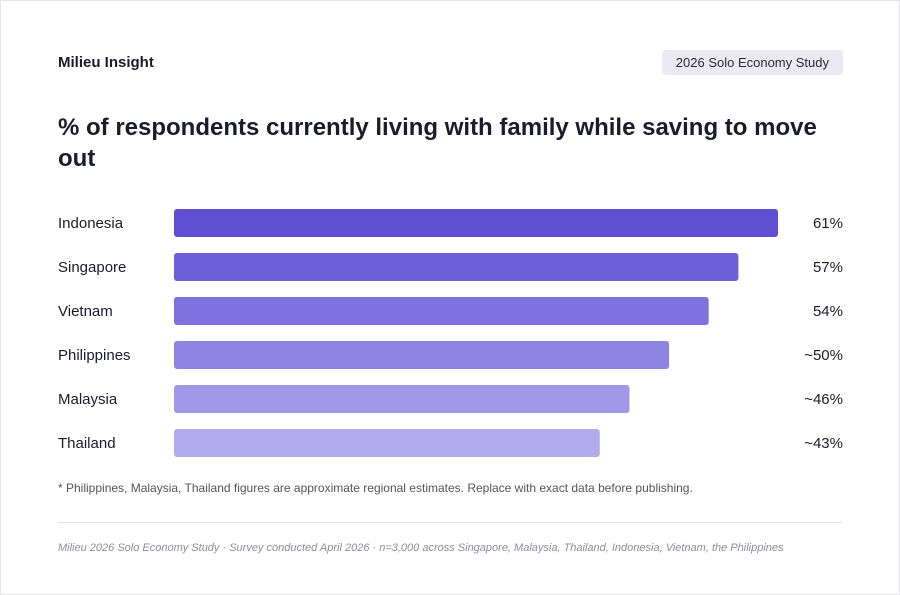  I want to click on value-label: ~50%, so click(823, 355).